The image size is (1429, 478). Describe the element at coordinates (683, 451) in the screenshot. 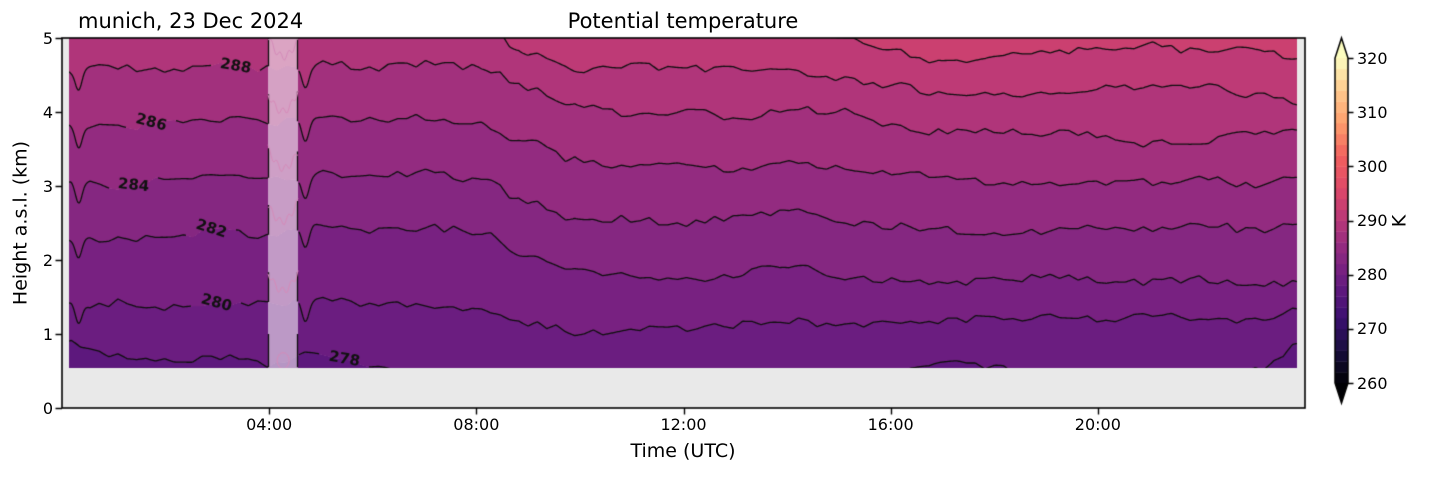

I see `x-axis-label: Time (UTC)` at that location.